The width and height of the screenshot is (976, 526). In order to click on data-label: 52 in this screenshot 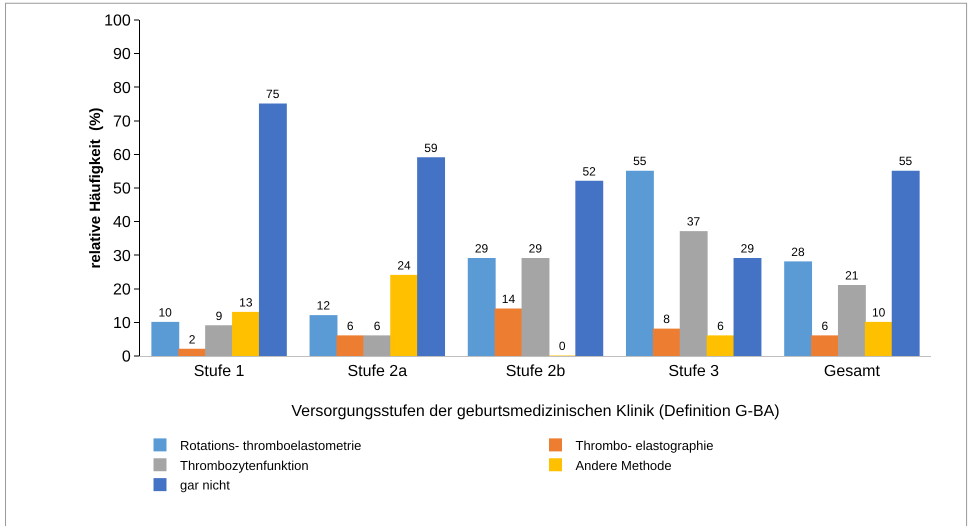, I will do `click(589, 171)`.